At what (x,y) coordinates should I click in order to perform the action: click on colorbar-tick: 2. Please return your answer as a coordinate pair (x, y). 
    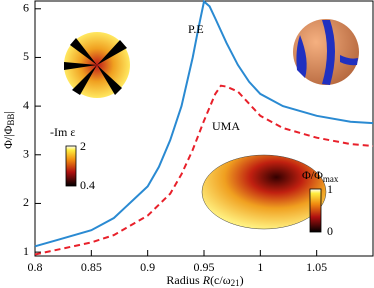
    Looking at the image, I should click on (83, 146).